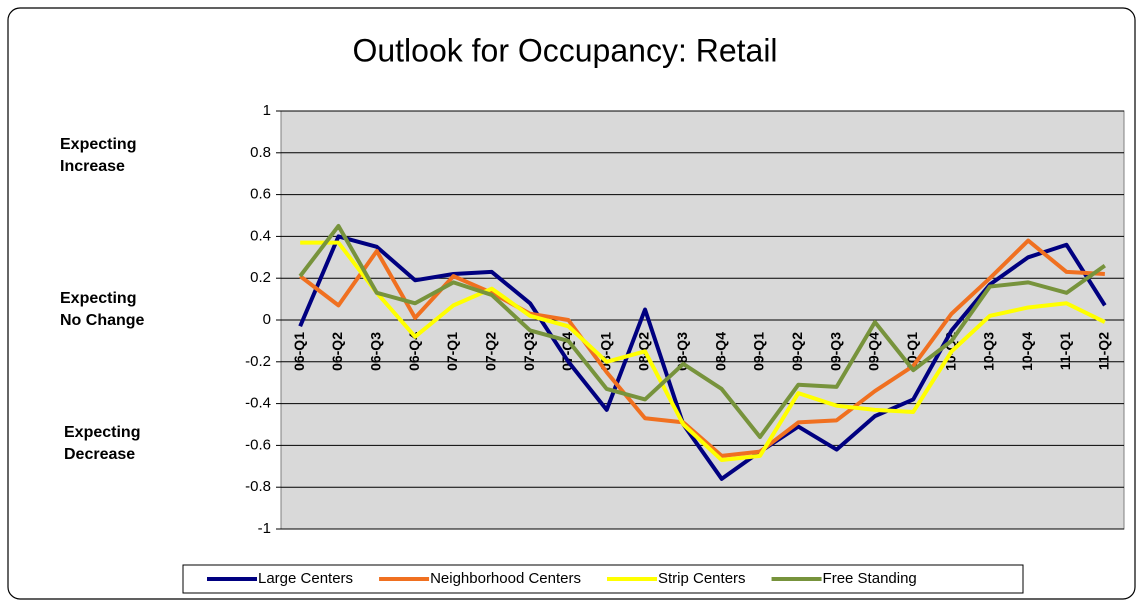  Describe the element at coordinates (835, 351) in the screenshot. I see `x-tick-label: 09-Q3` at that location.